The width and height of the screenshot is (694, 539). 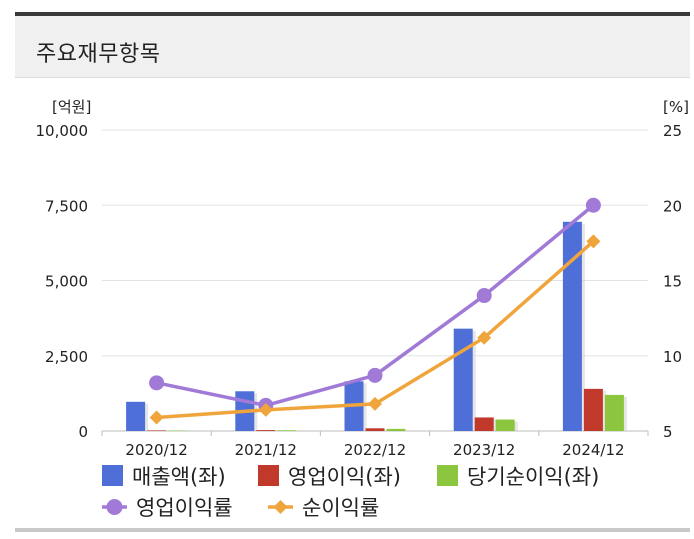 I want to click on right-tick-label: 25, so click(x=672, y=131).